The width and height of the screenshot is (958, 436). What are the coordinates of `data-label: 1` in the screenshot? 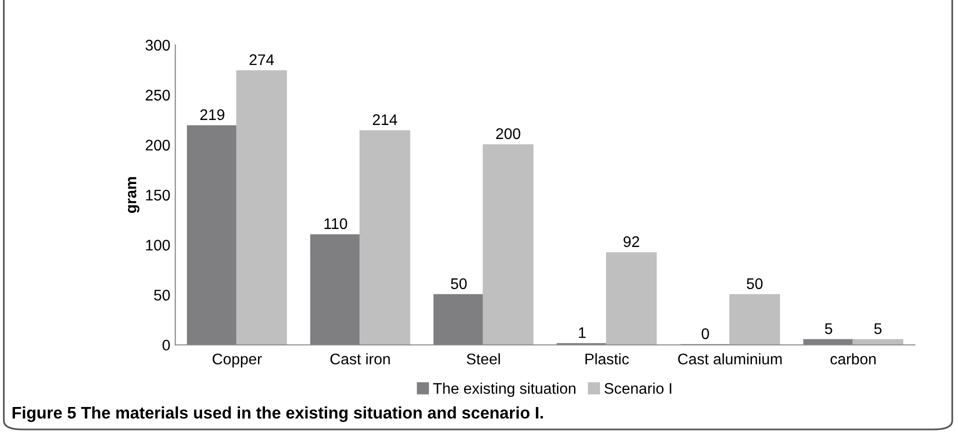 It's located at (582, 332).